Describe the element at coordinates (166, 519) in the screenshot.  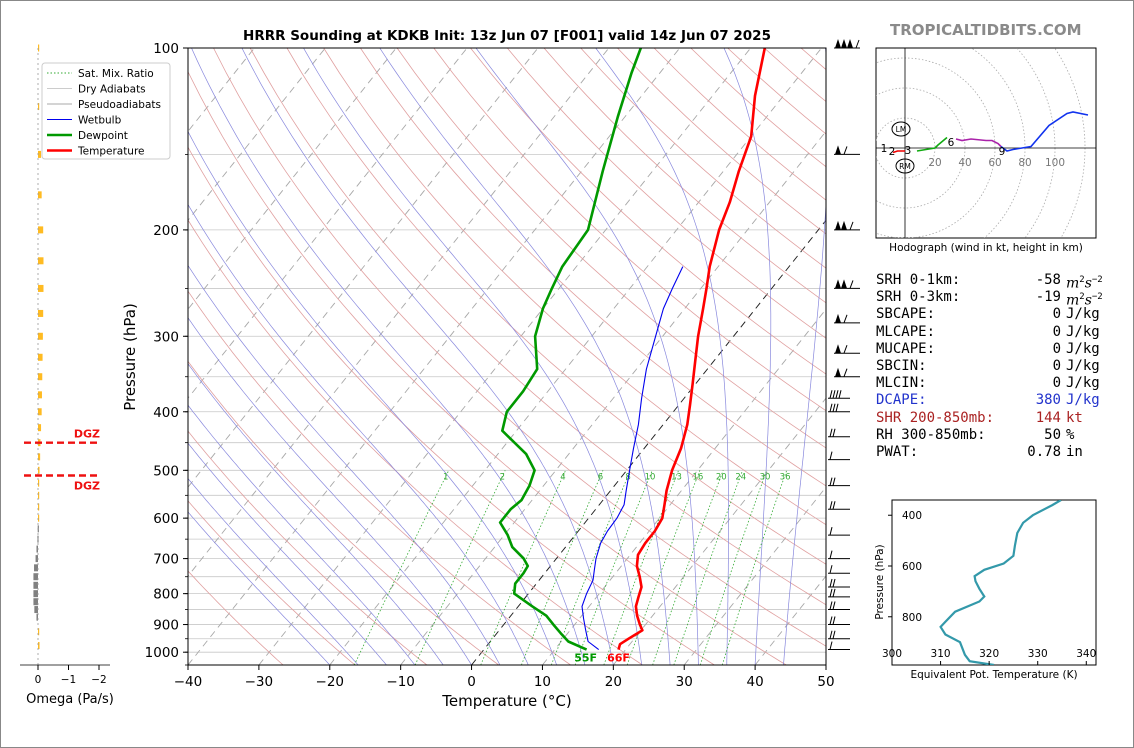
I see `y-tick-label: 600` at that location.